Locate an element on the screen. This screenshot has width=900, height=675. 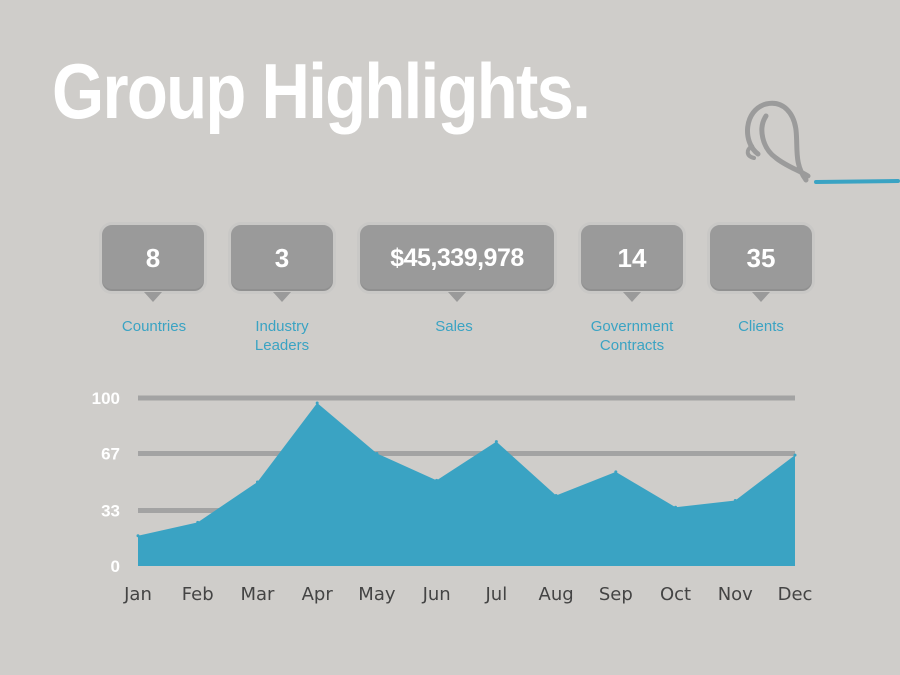
stat-label: Clients is located at coordinates (761, 326).